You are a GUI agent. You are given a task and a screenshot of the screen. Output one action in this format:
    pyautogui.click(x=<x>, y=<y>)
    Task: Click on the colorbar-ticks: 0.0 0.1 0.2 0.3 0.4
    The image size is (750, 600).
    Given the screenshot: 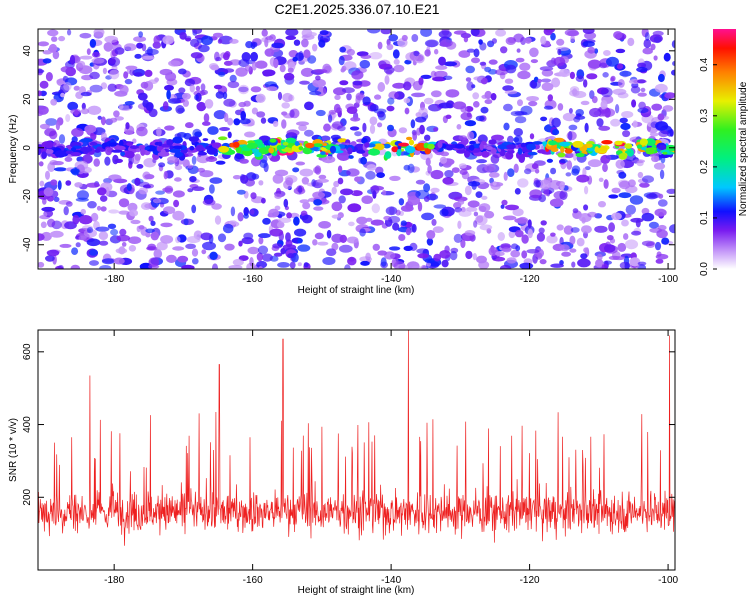 What is the action you would take?
    pyautogui.click(x=708, y=166)
    